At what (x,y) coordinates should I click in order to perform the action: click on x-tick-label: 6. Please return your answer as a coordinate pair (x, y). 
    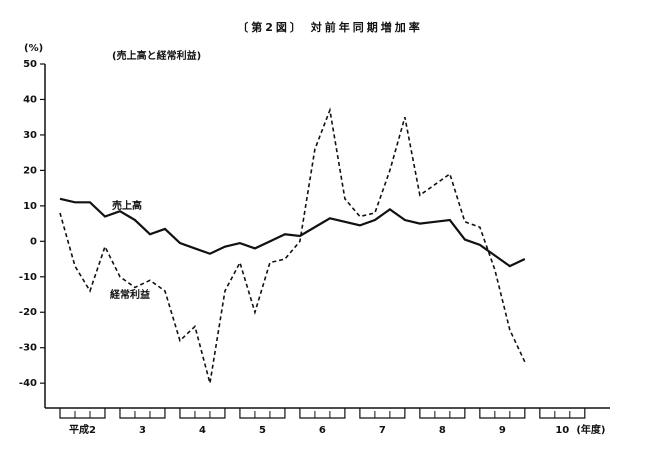
    Looking at the image, I should click on (322, 430).